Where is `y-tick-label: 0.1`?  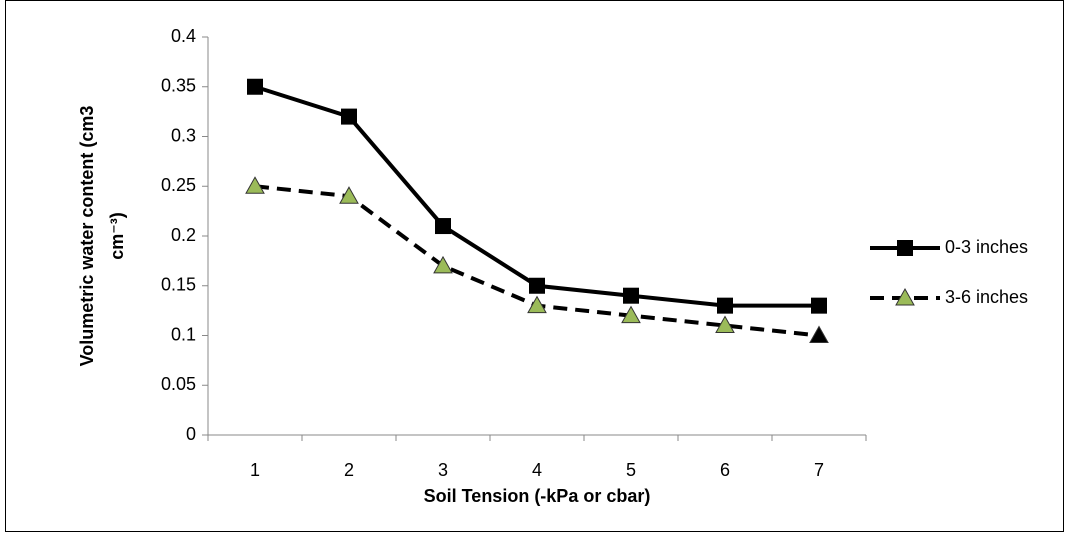 y-tick-label: 0.1 is located at coordinates (183, 334).